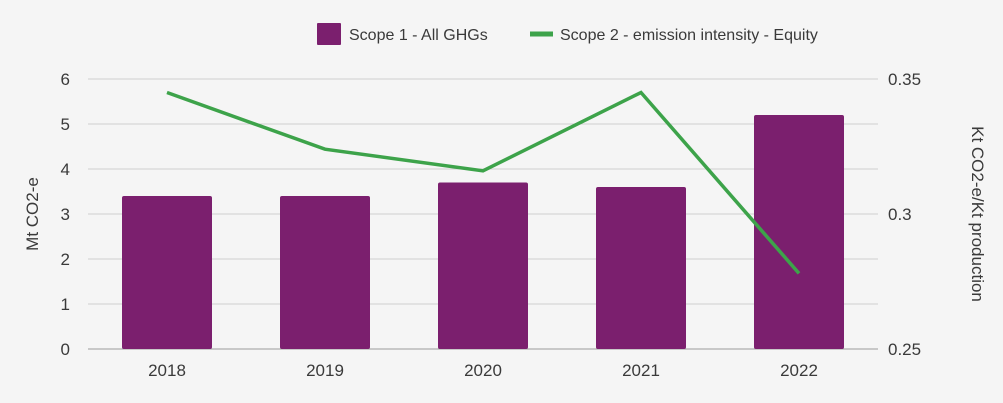 The width and height of the screenshot is (1003, 403). What do you see at coordinates (904, 79) in the screenshot?
I see `right-axis-tick-label: 0.35` at bounding box center [904, 79].